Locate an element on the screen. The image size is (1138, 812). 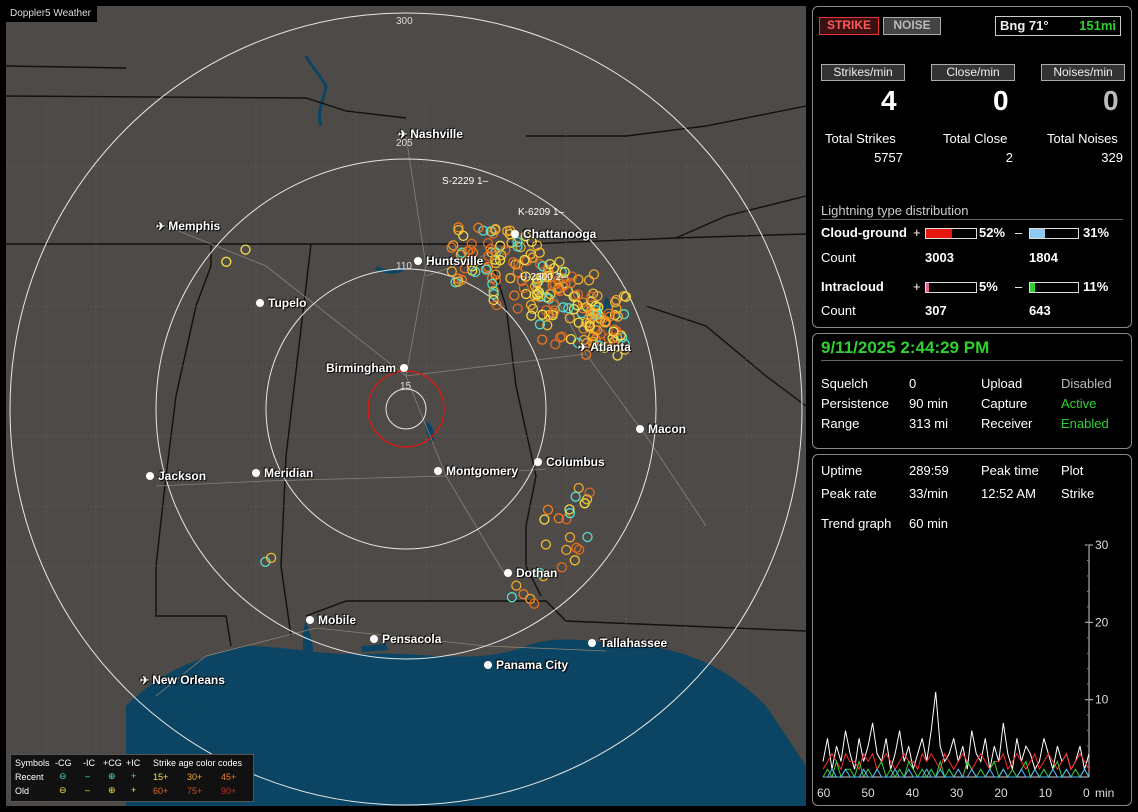
ic-neg-recent-icon: – is located at coordinates (88, 776).